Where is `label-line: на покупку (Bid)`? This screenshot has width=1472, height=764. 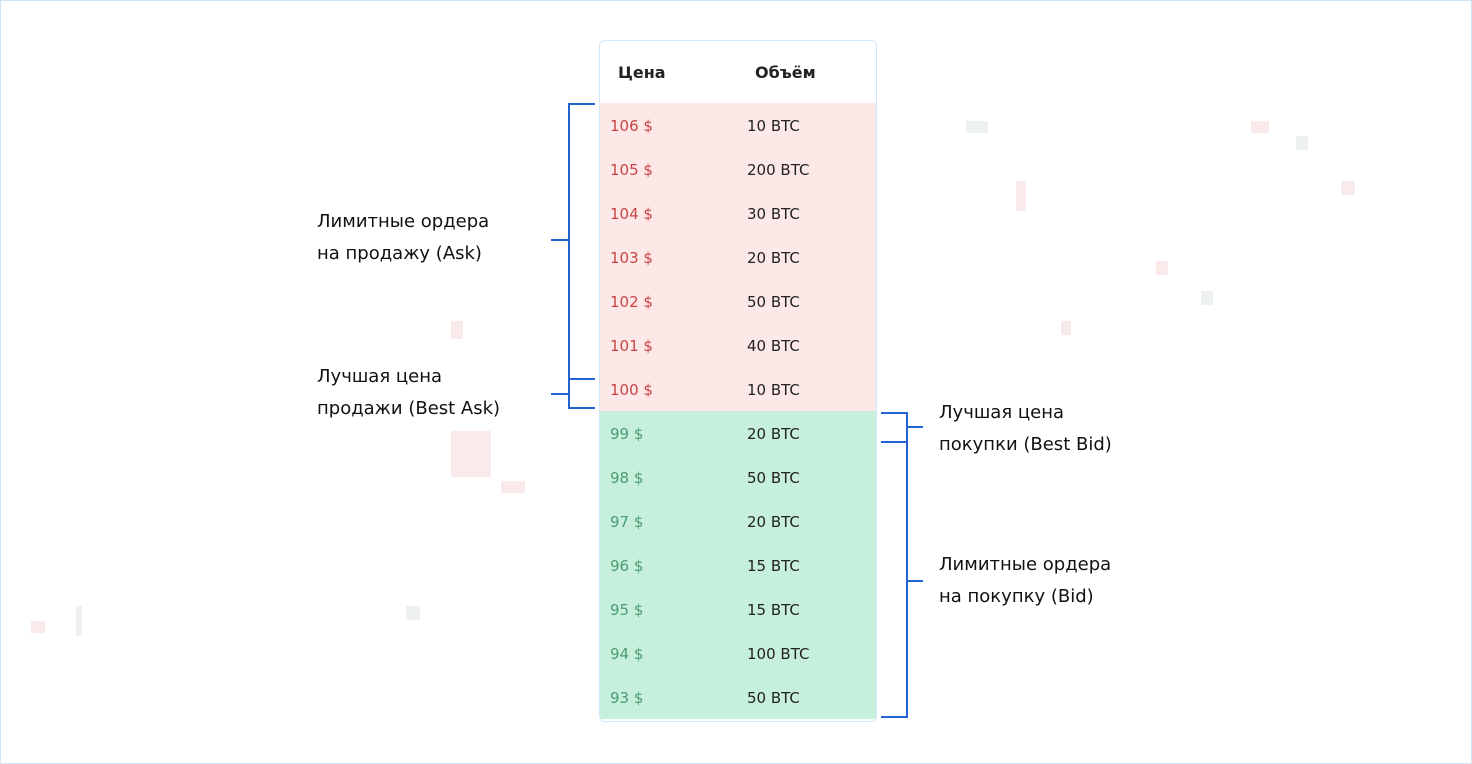
label-line: на покупку (Bid) is located at coordinates (1016, 596).